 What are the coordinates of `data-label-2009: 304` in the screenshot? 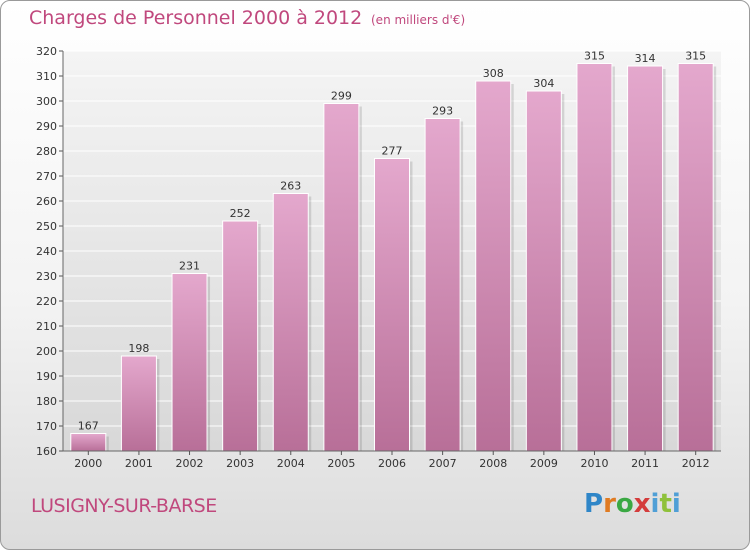 It's located at (543, 83).